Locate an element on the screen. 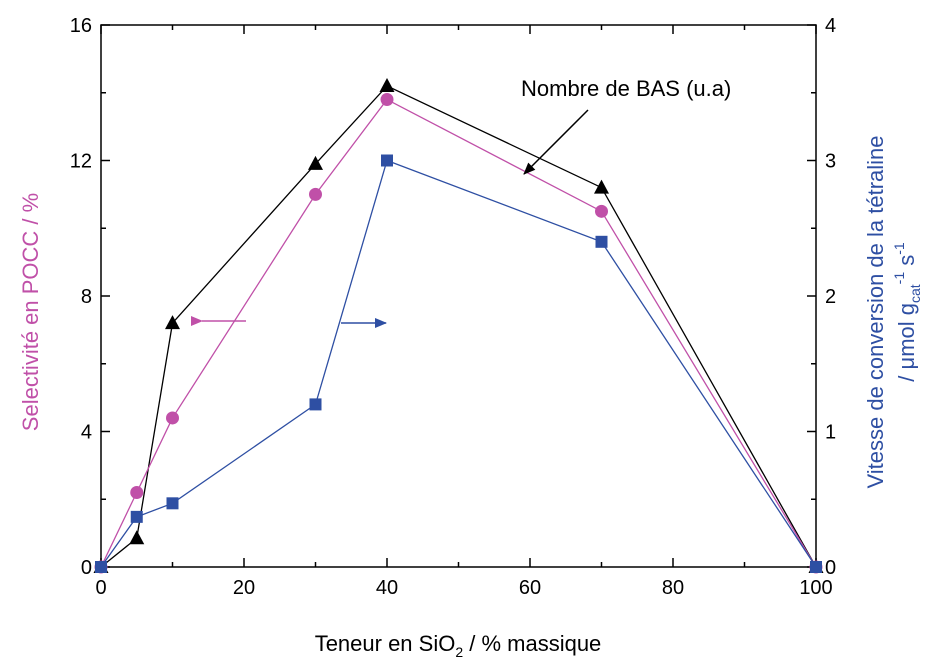  x-tick-label: 20 is located at coordinates (244, 588).